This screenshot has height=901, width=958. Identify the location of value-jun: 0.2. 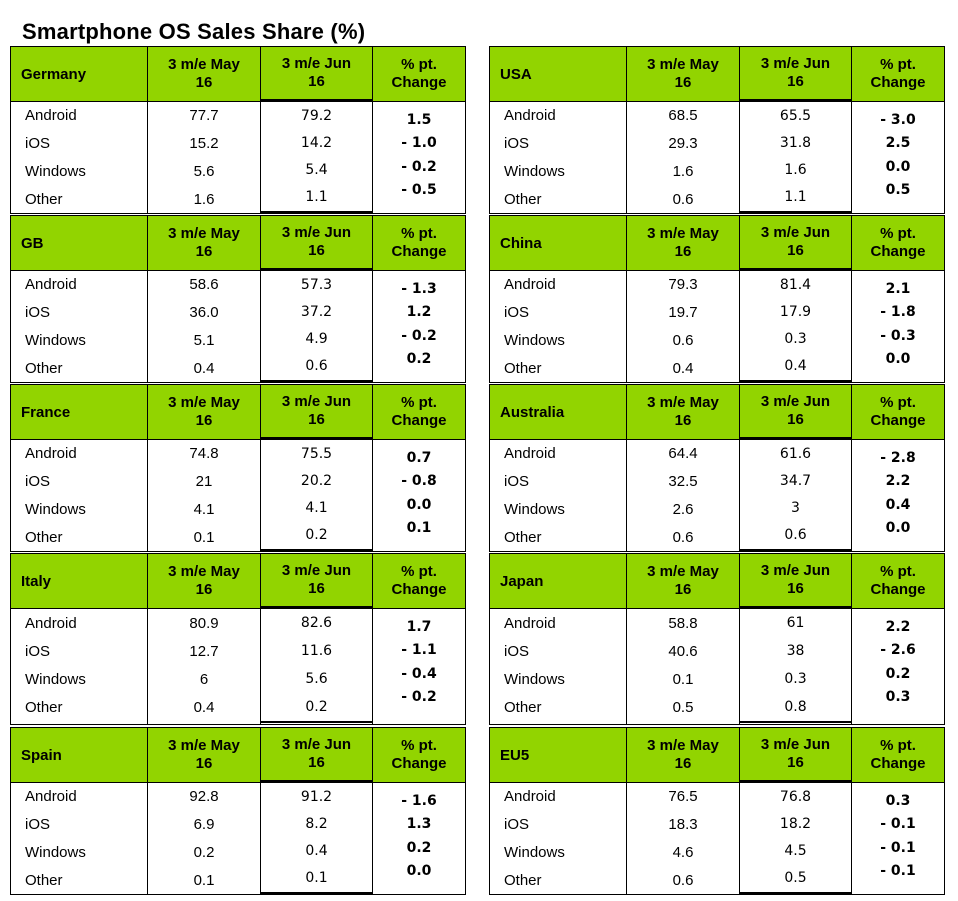
(316, 536).